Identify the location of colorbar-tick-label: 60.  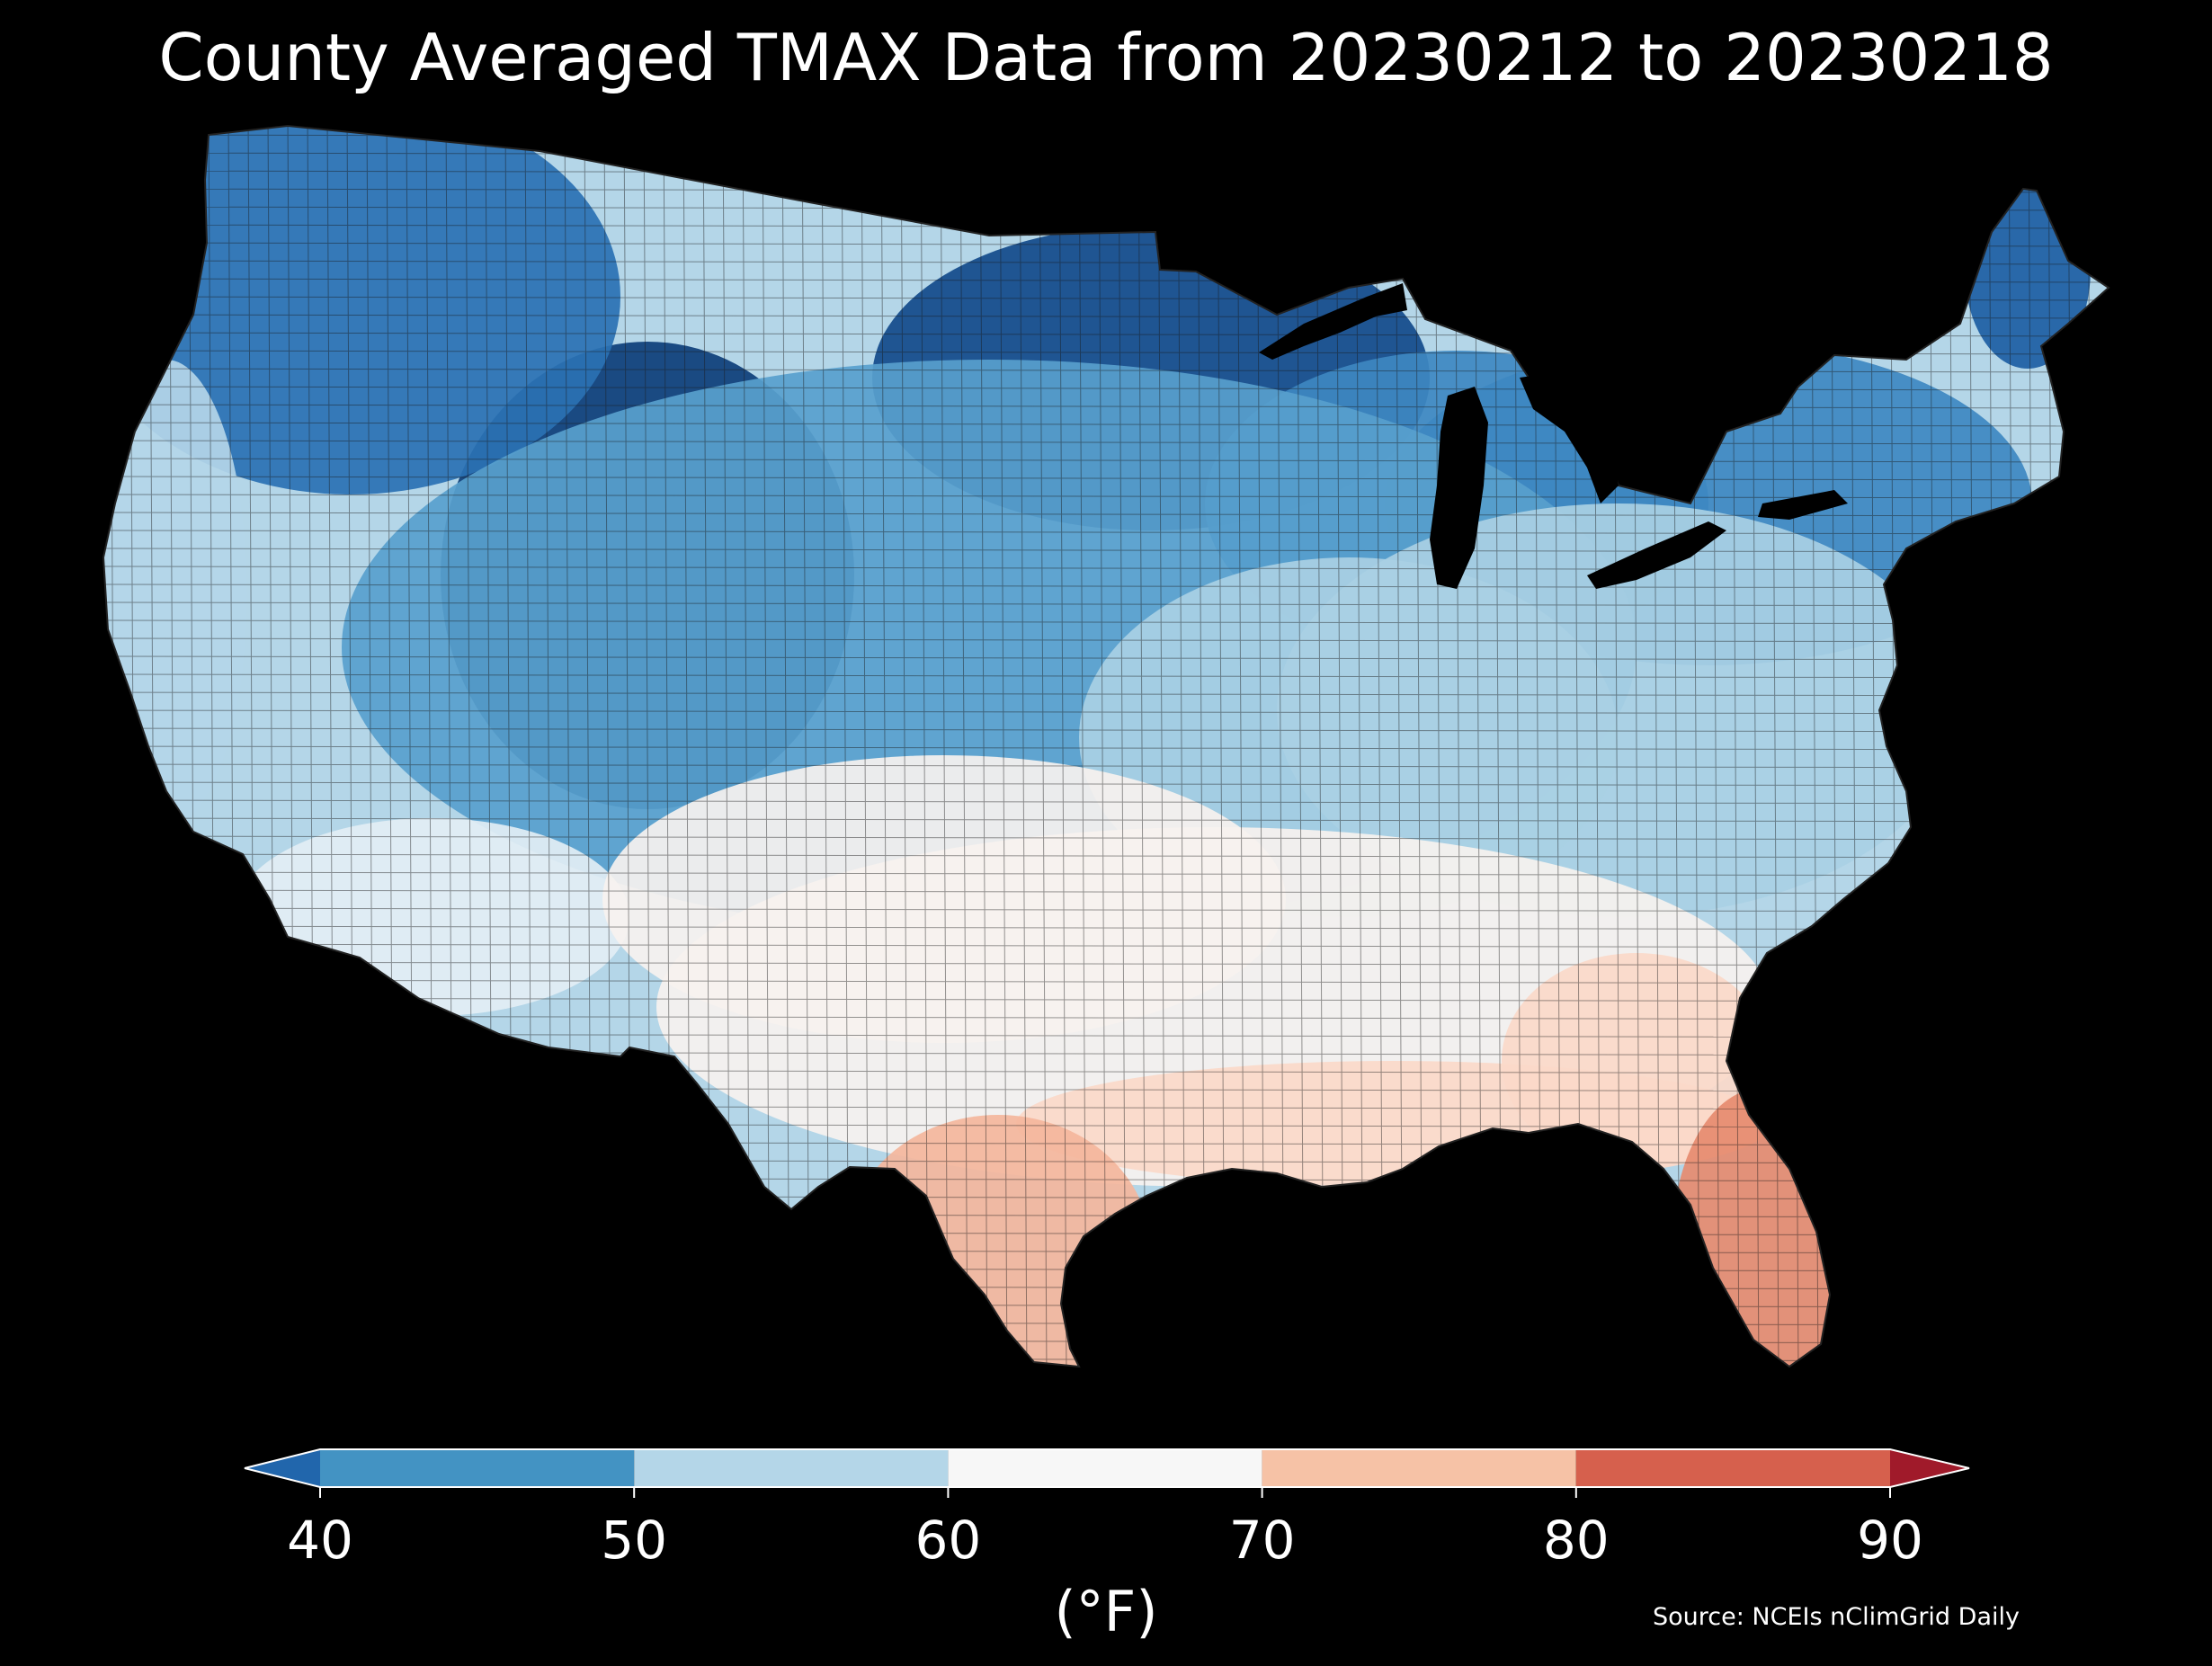
(948, 1540).